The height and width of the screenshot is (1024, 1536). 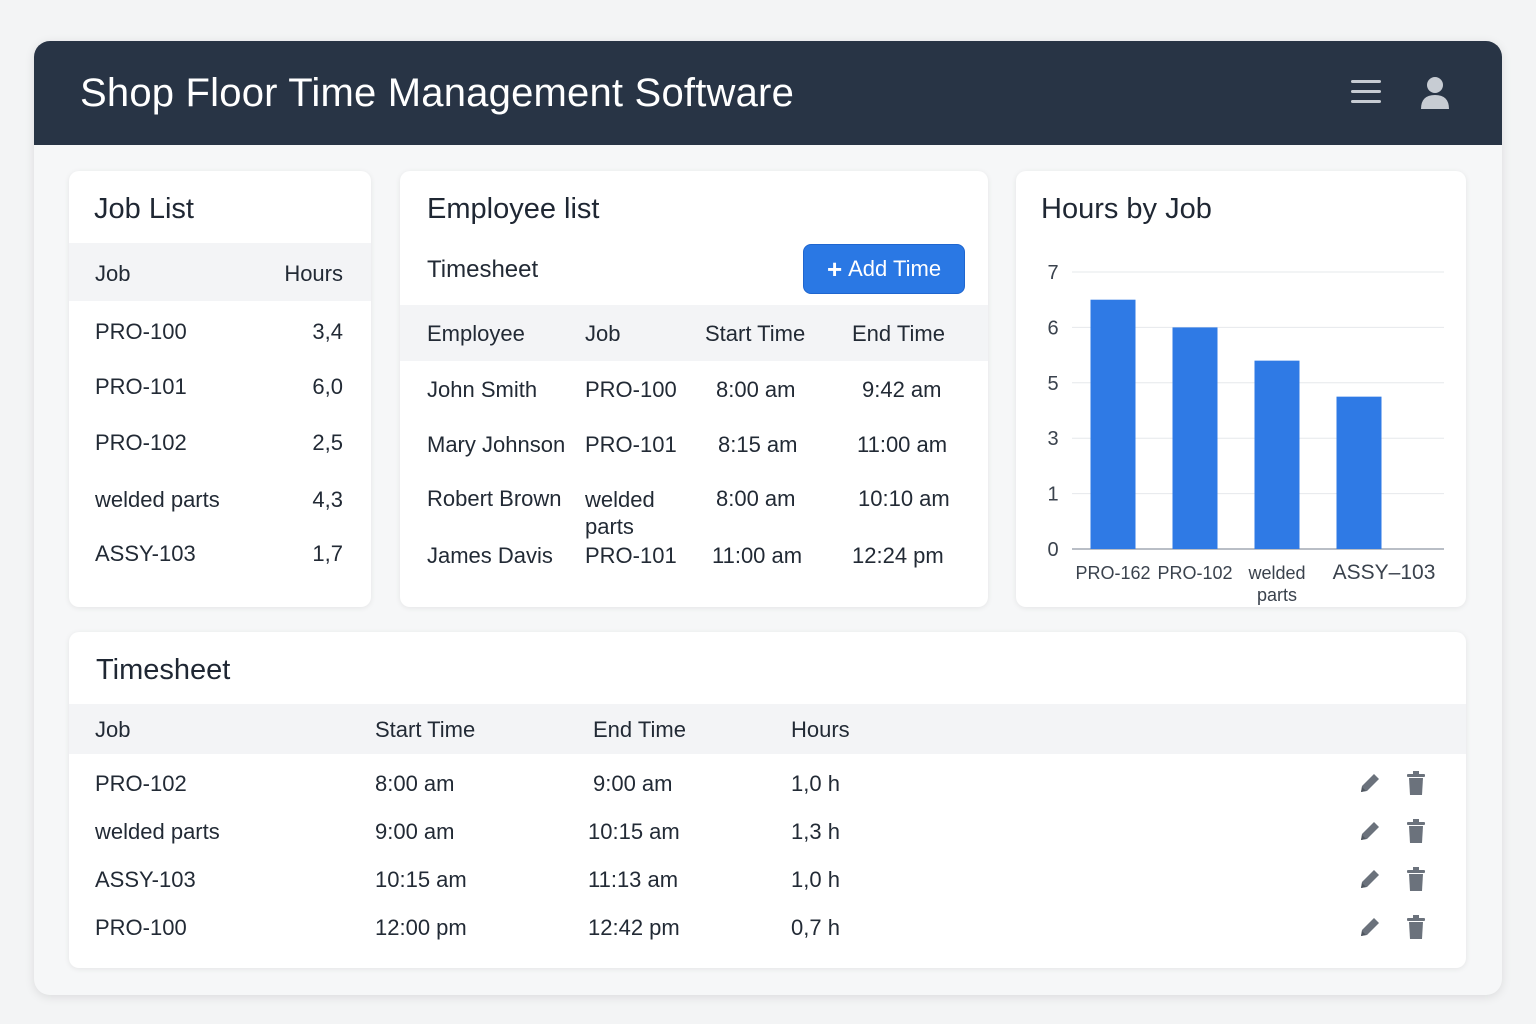 What do you see at coordinates (757, 555) in the screenshot?
I see `employee-start-time: 11:00 am` at bounding box center [757, 555].